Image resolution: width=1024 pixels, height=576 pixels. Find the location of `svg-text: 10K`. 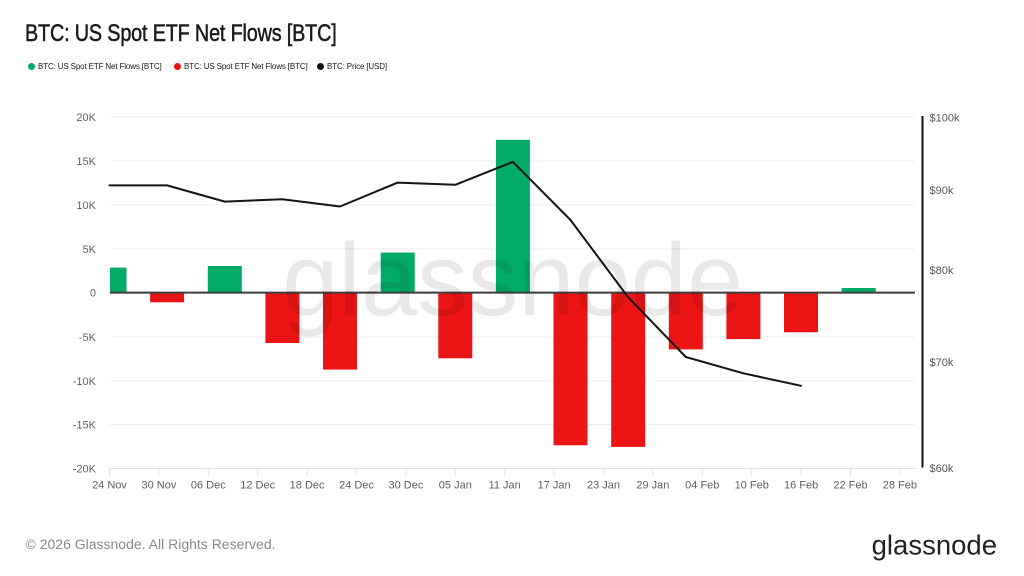

svg-text: 10K is located at coordinates (86, 206).